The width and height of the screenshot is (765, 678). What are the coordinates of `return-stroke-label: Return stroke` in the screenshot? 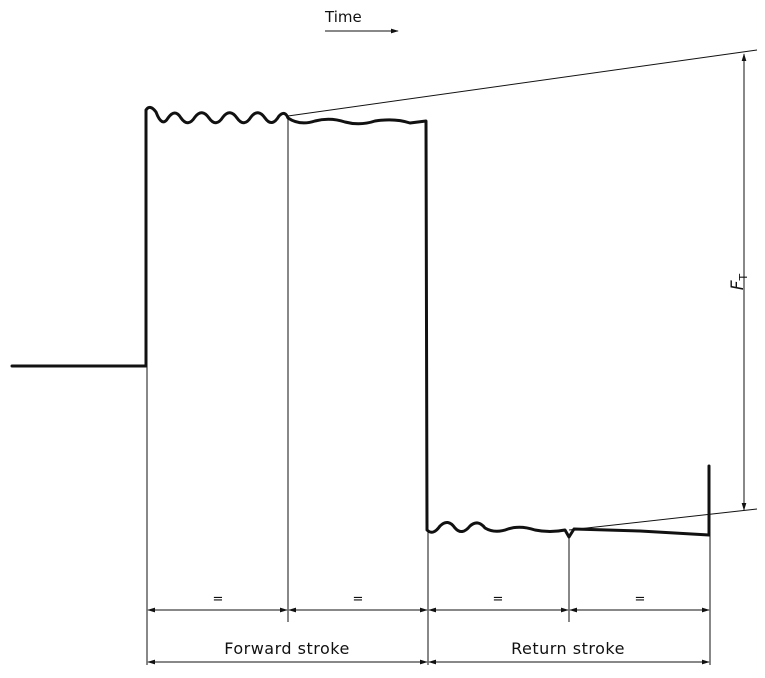 It's located at (568, 648).